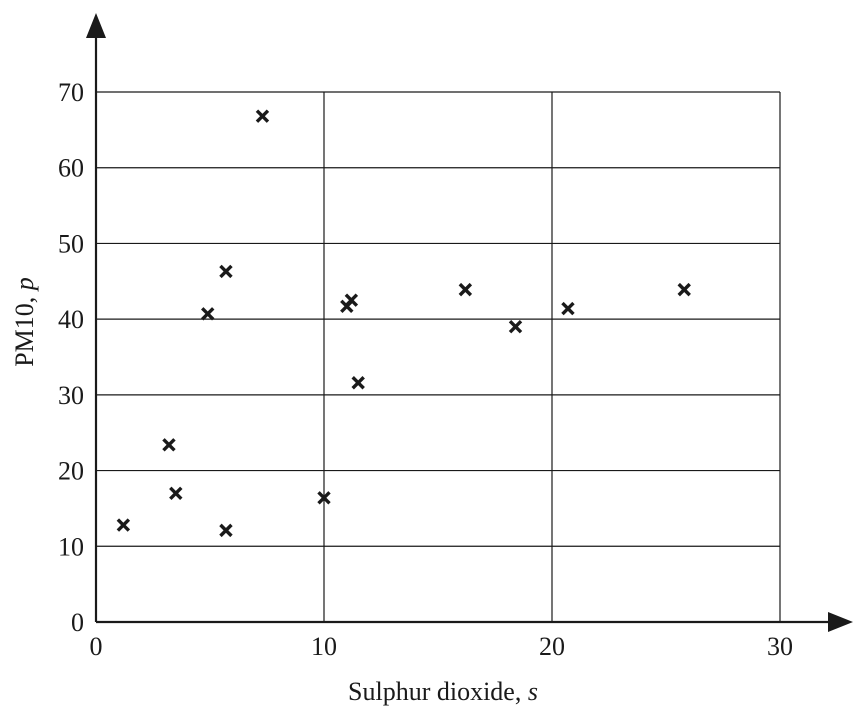  I want to click on x-tick-label: 0, so click(96, 646).